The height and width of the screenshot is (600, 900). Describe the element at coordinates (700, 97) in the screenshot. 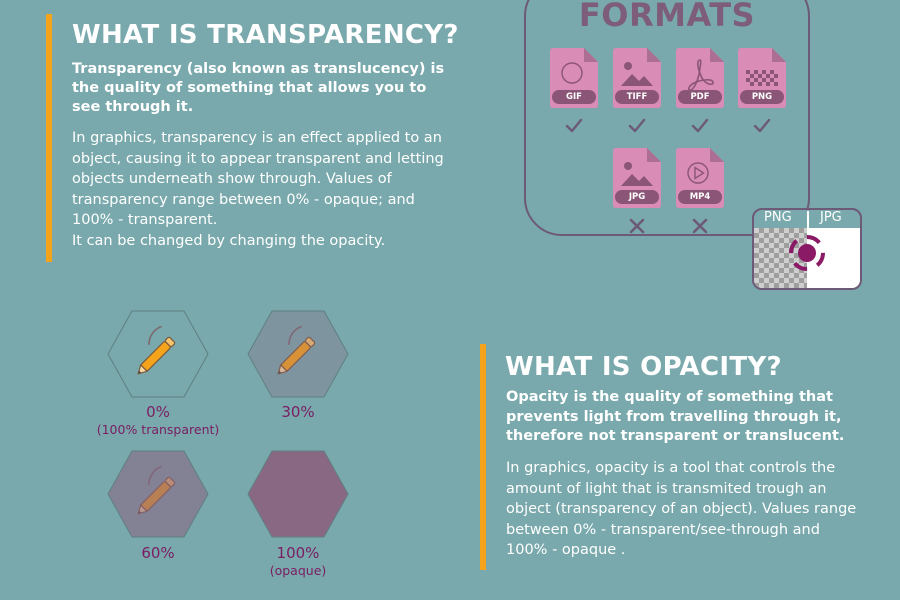

I see `file-format-label: PDF` at that location.